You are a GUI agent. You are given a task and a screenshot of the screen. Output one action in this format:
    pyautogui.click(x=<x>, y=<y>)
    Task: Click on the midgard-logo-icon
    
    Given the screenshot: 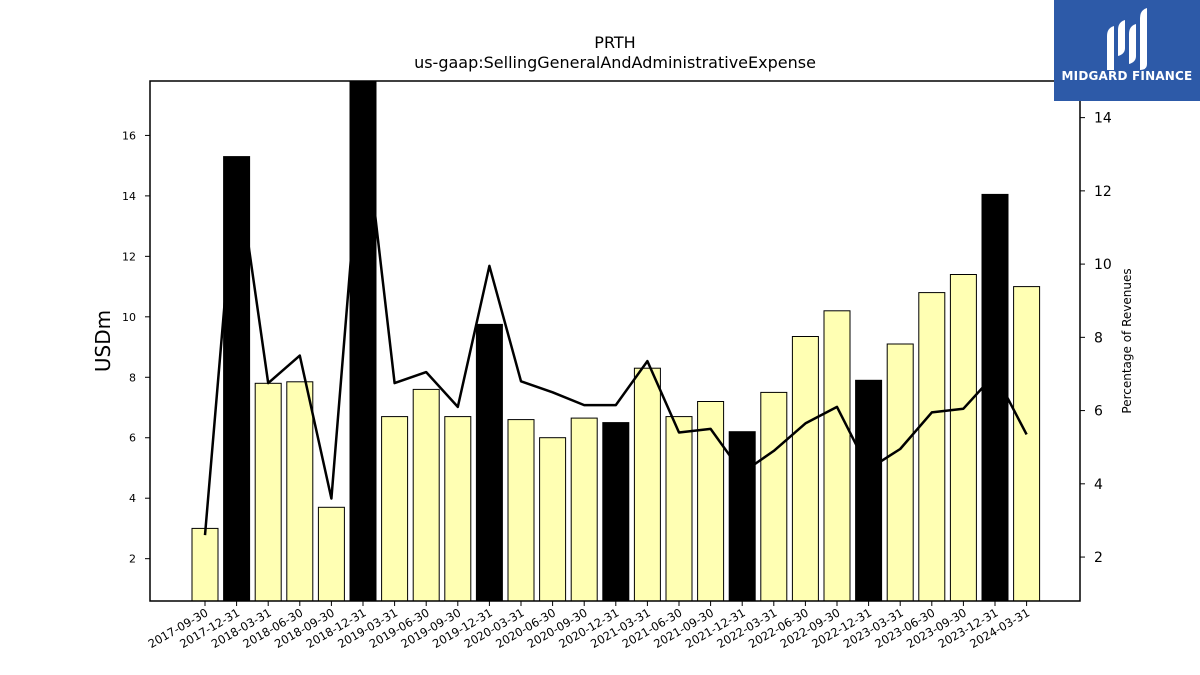 What is the action you would take?
    pyautogui.click(x=1127, y=39)
    